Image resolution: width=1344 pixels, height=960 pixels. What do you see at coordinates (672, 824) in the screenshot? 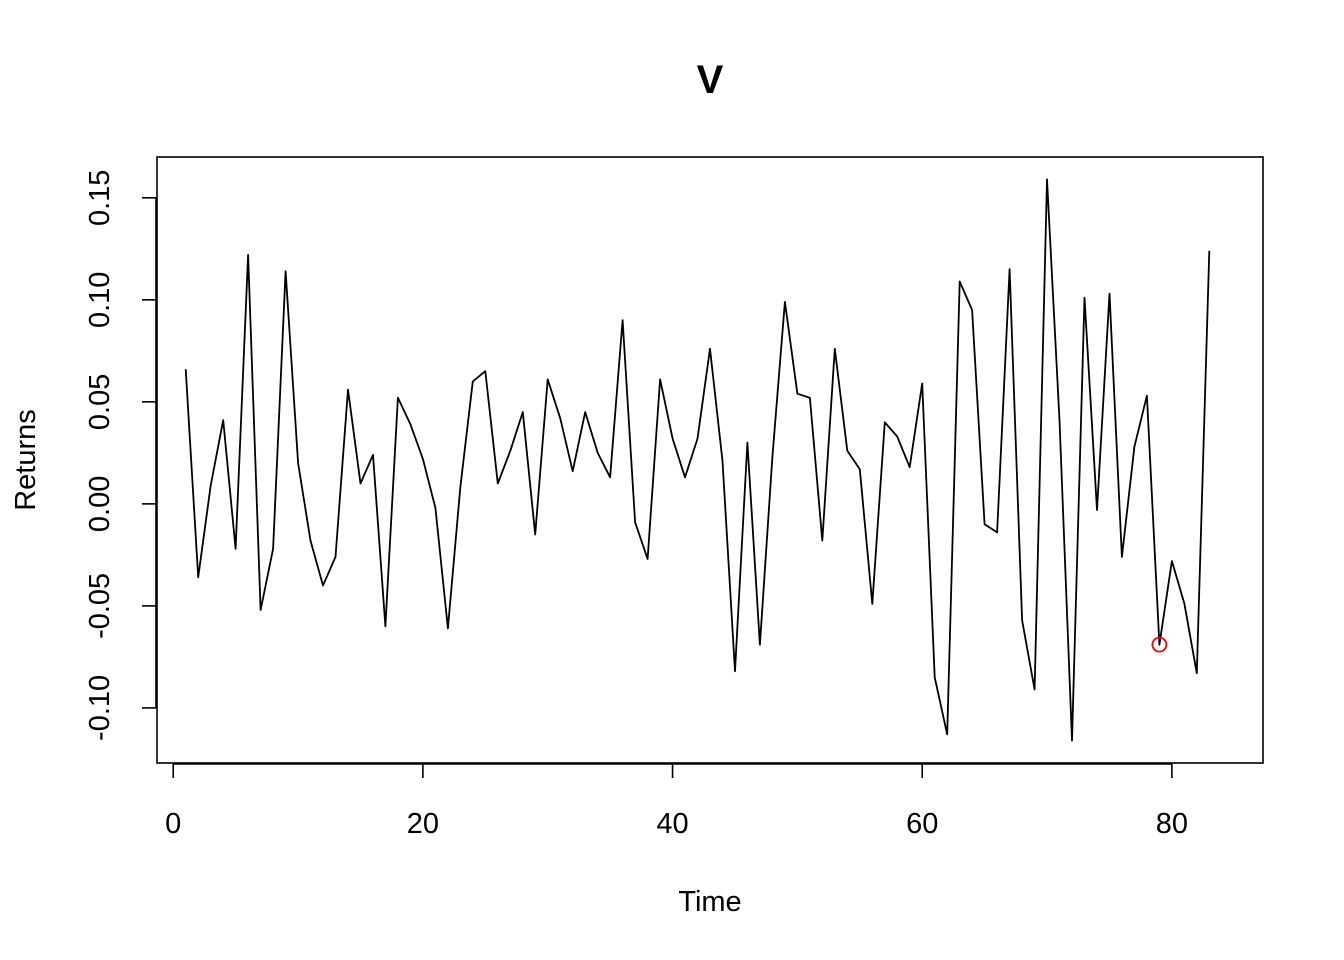
I see `x-tick-label: 40` at bounding box center [672, 824].